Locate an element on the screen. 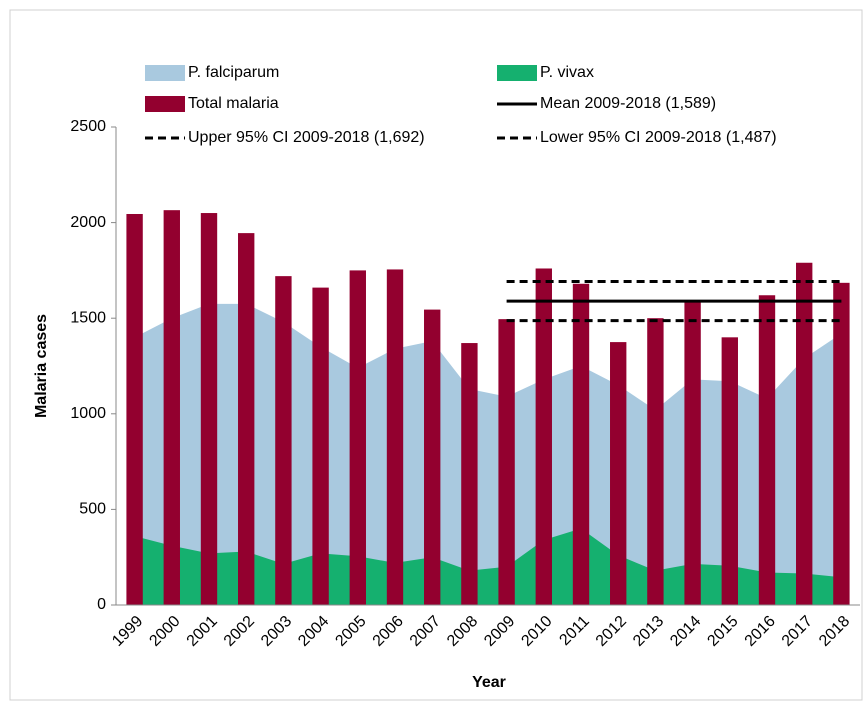 This screenshot has height=702, width=864. legend-label: Upper 95% CI 2009-2018 (1,692) is located at coordinates (306, 137).